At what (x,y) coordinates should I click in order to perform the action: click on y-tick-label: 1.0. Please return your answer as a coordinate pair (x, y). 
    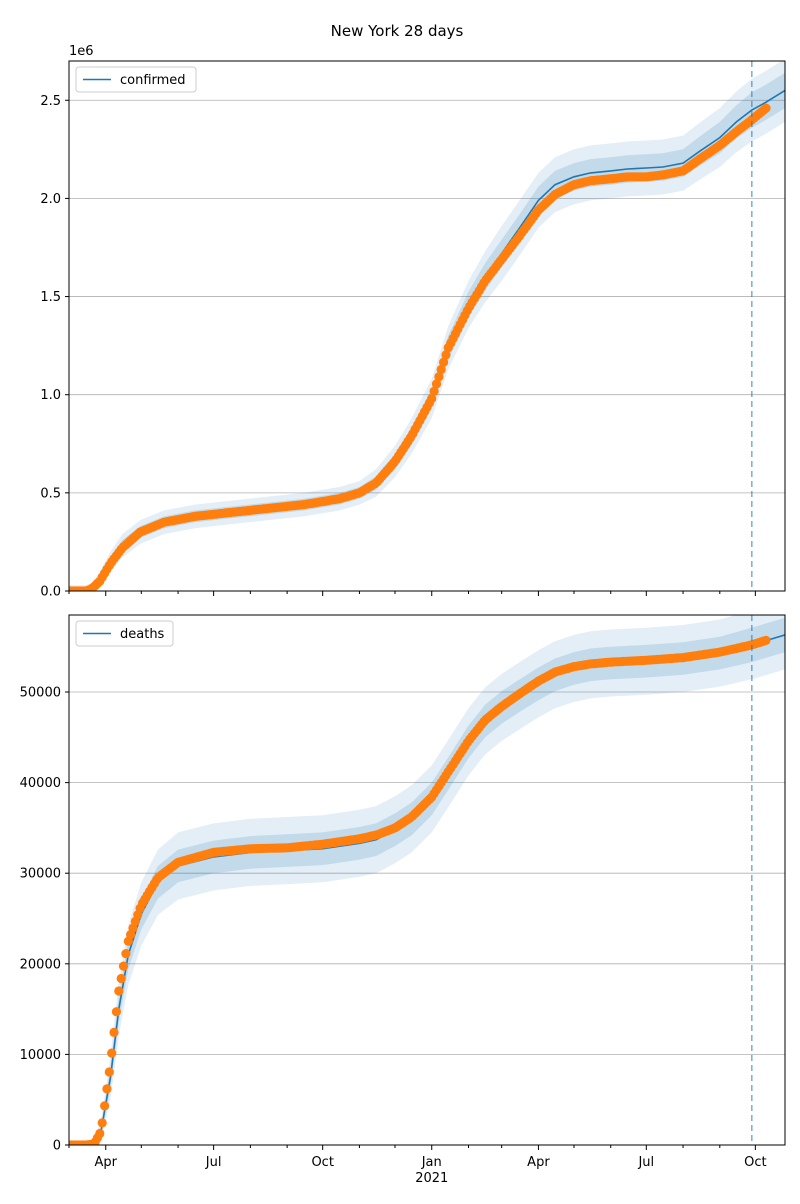
    Looking at the image, I should click on (50, 395).